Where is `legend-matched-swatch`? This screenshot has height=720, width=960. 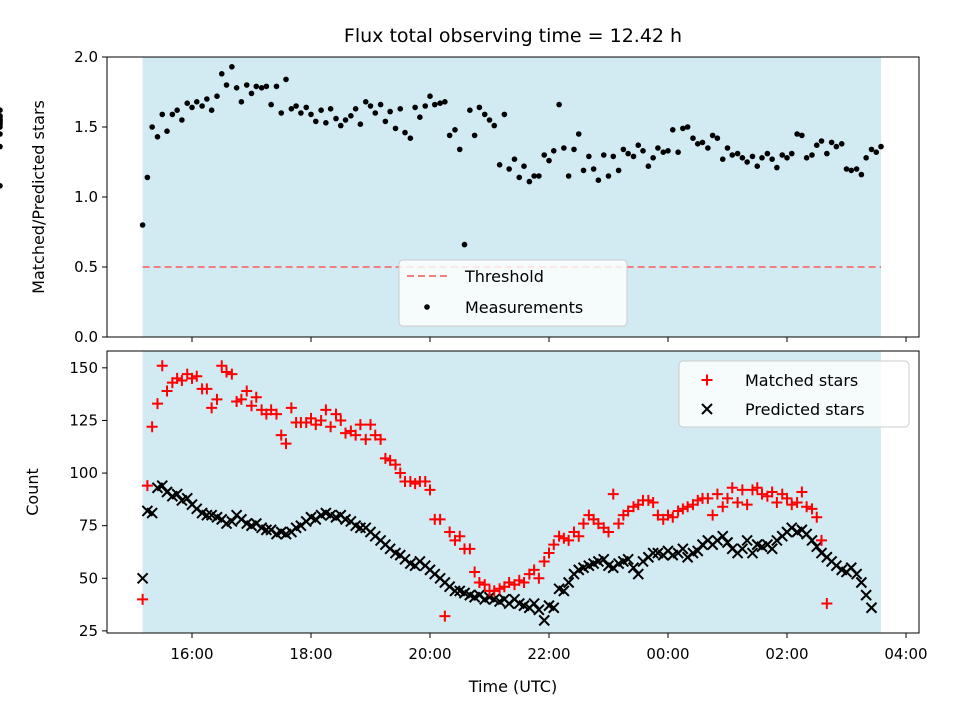
legend-matched-swatch is located at coordinates (707, 380).